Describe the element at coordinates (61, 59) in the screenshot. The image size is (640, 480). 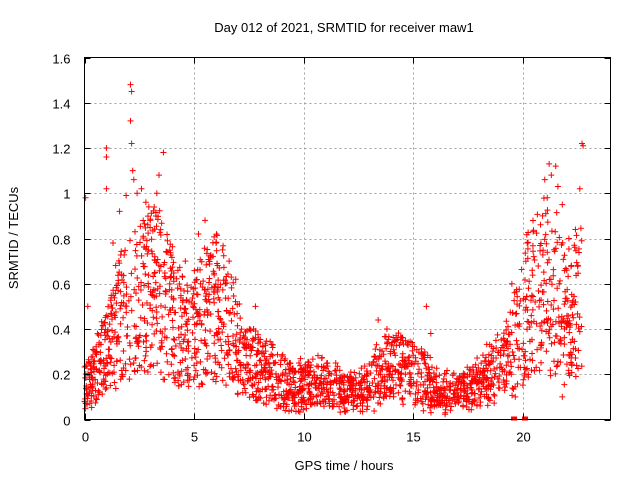
I see `y-tick-label: 1.6` at that location.